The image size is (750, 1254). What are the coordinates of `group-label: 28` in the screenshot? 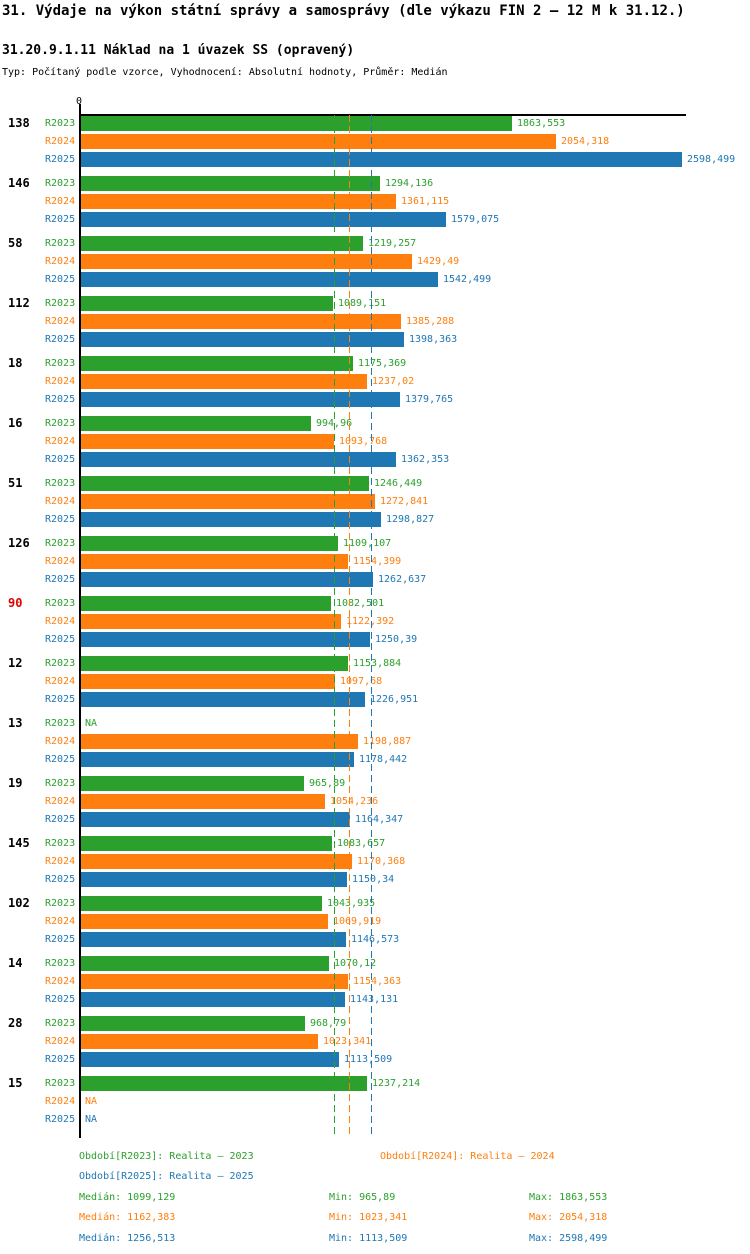 It's located at (15, 1023).